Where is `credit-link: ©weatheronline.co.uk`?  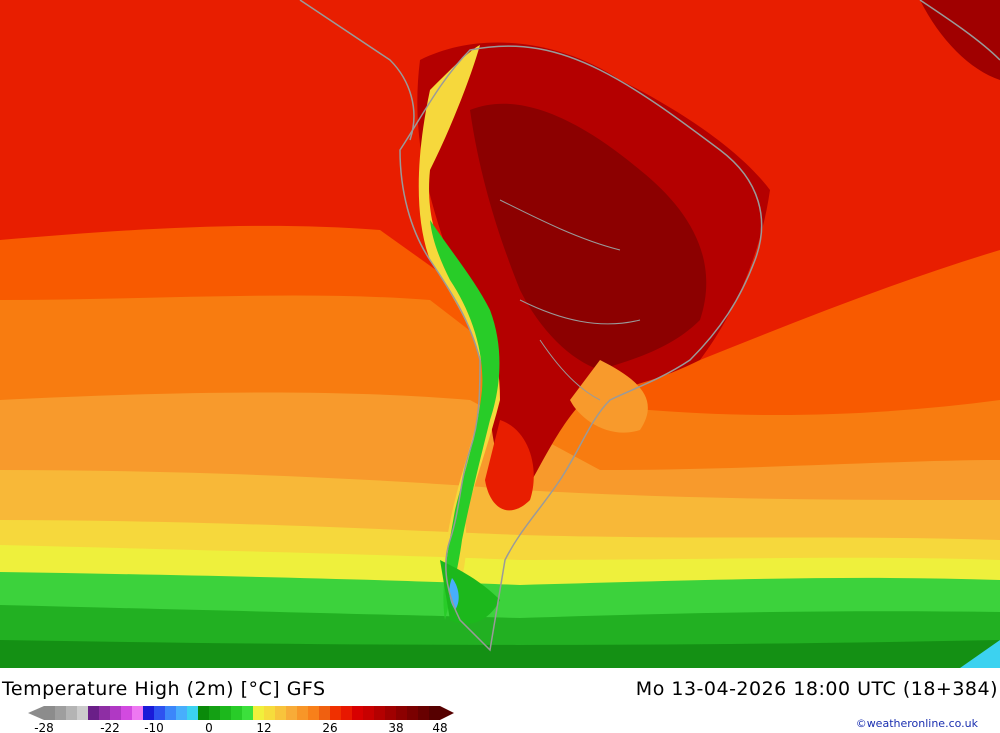 credit-link: ©weatheronline.co.uk is located at coordinates (916, 723).